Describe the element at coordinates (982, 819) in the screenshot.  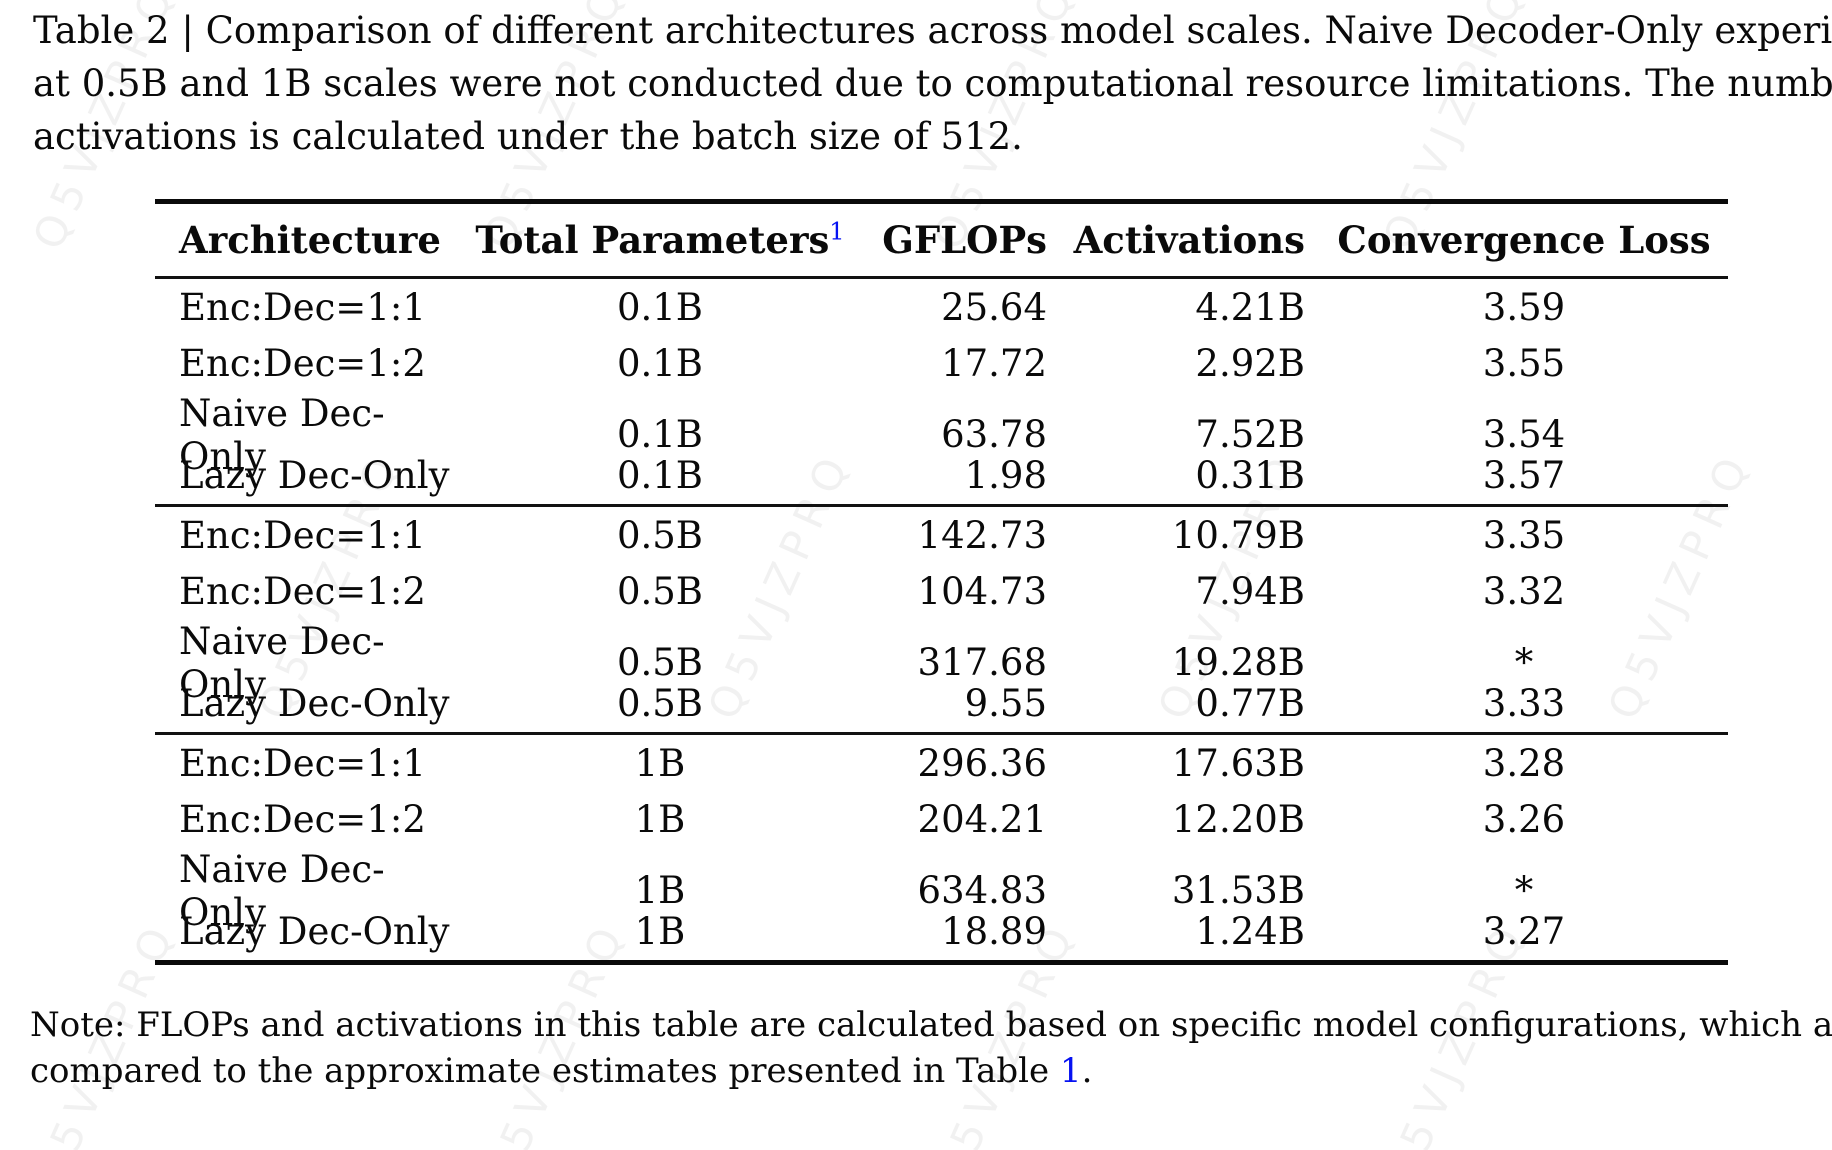
I see `cell-gflops: 204.21` at that location.